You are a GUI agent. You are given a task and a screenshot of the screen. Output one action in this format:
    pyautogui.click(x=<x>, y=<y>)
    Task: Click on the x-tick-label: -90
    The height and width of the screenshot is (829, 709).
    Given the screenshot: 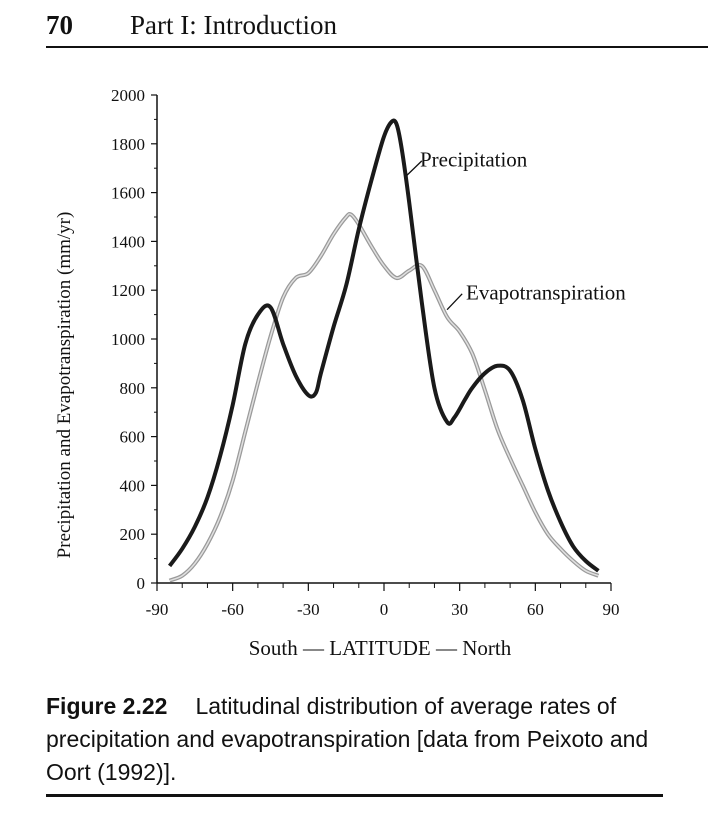 What is the action you would take?
    pyautogui.click(x=157, y=609)
    